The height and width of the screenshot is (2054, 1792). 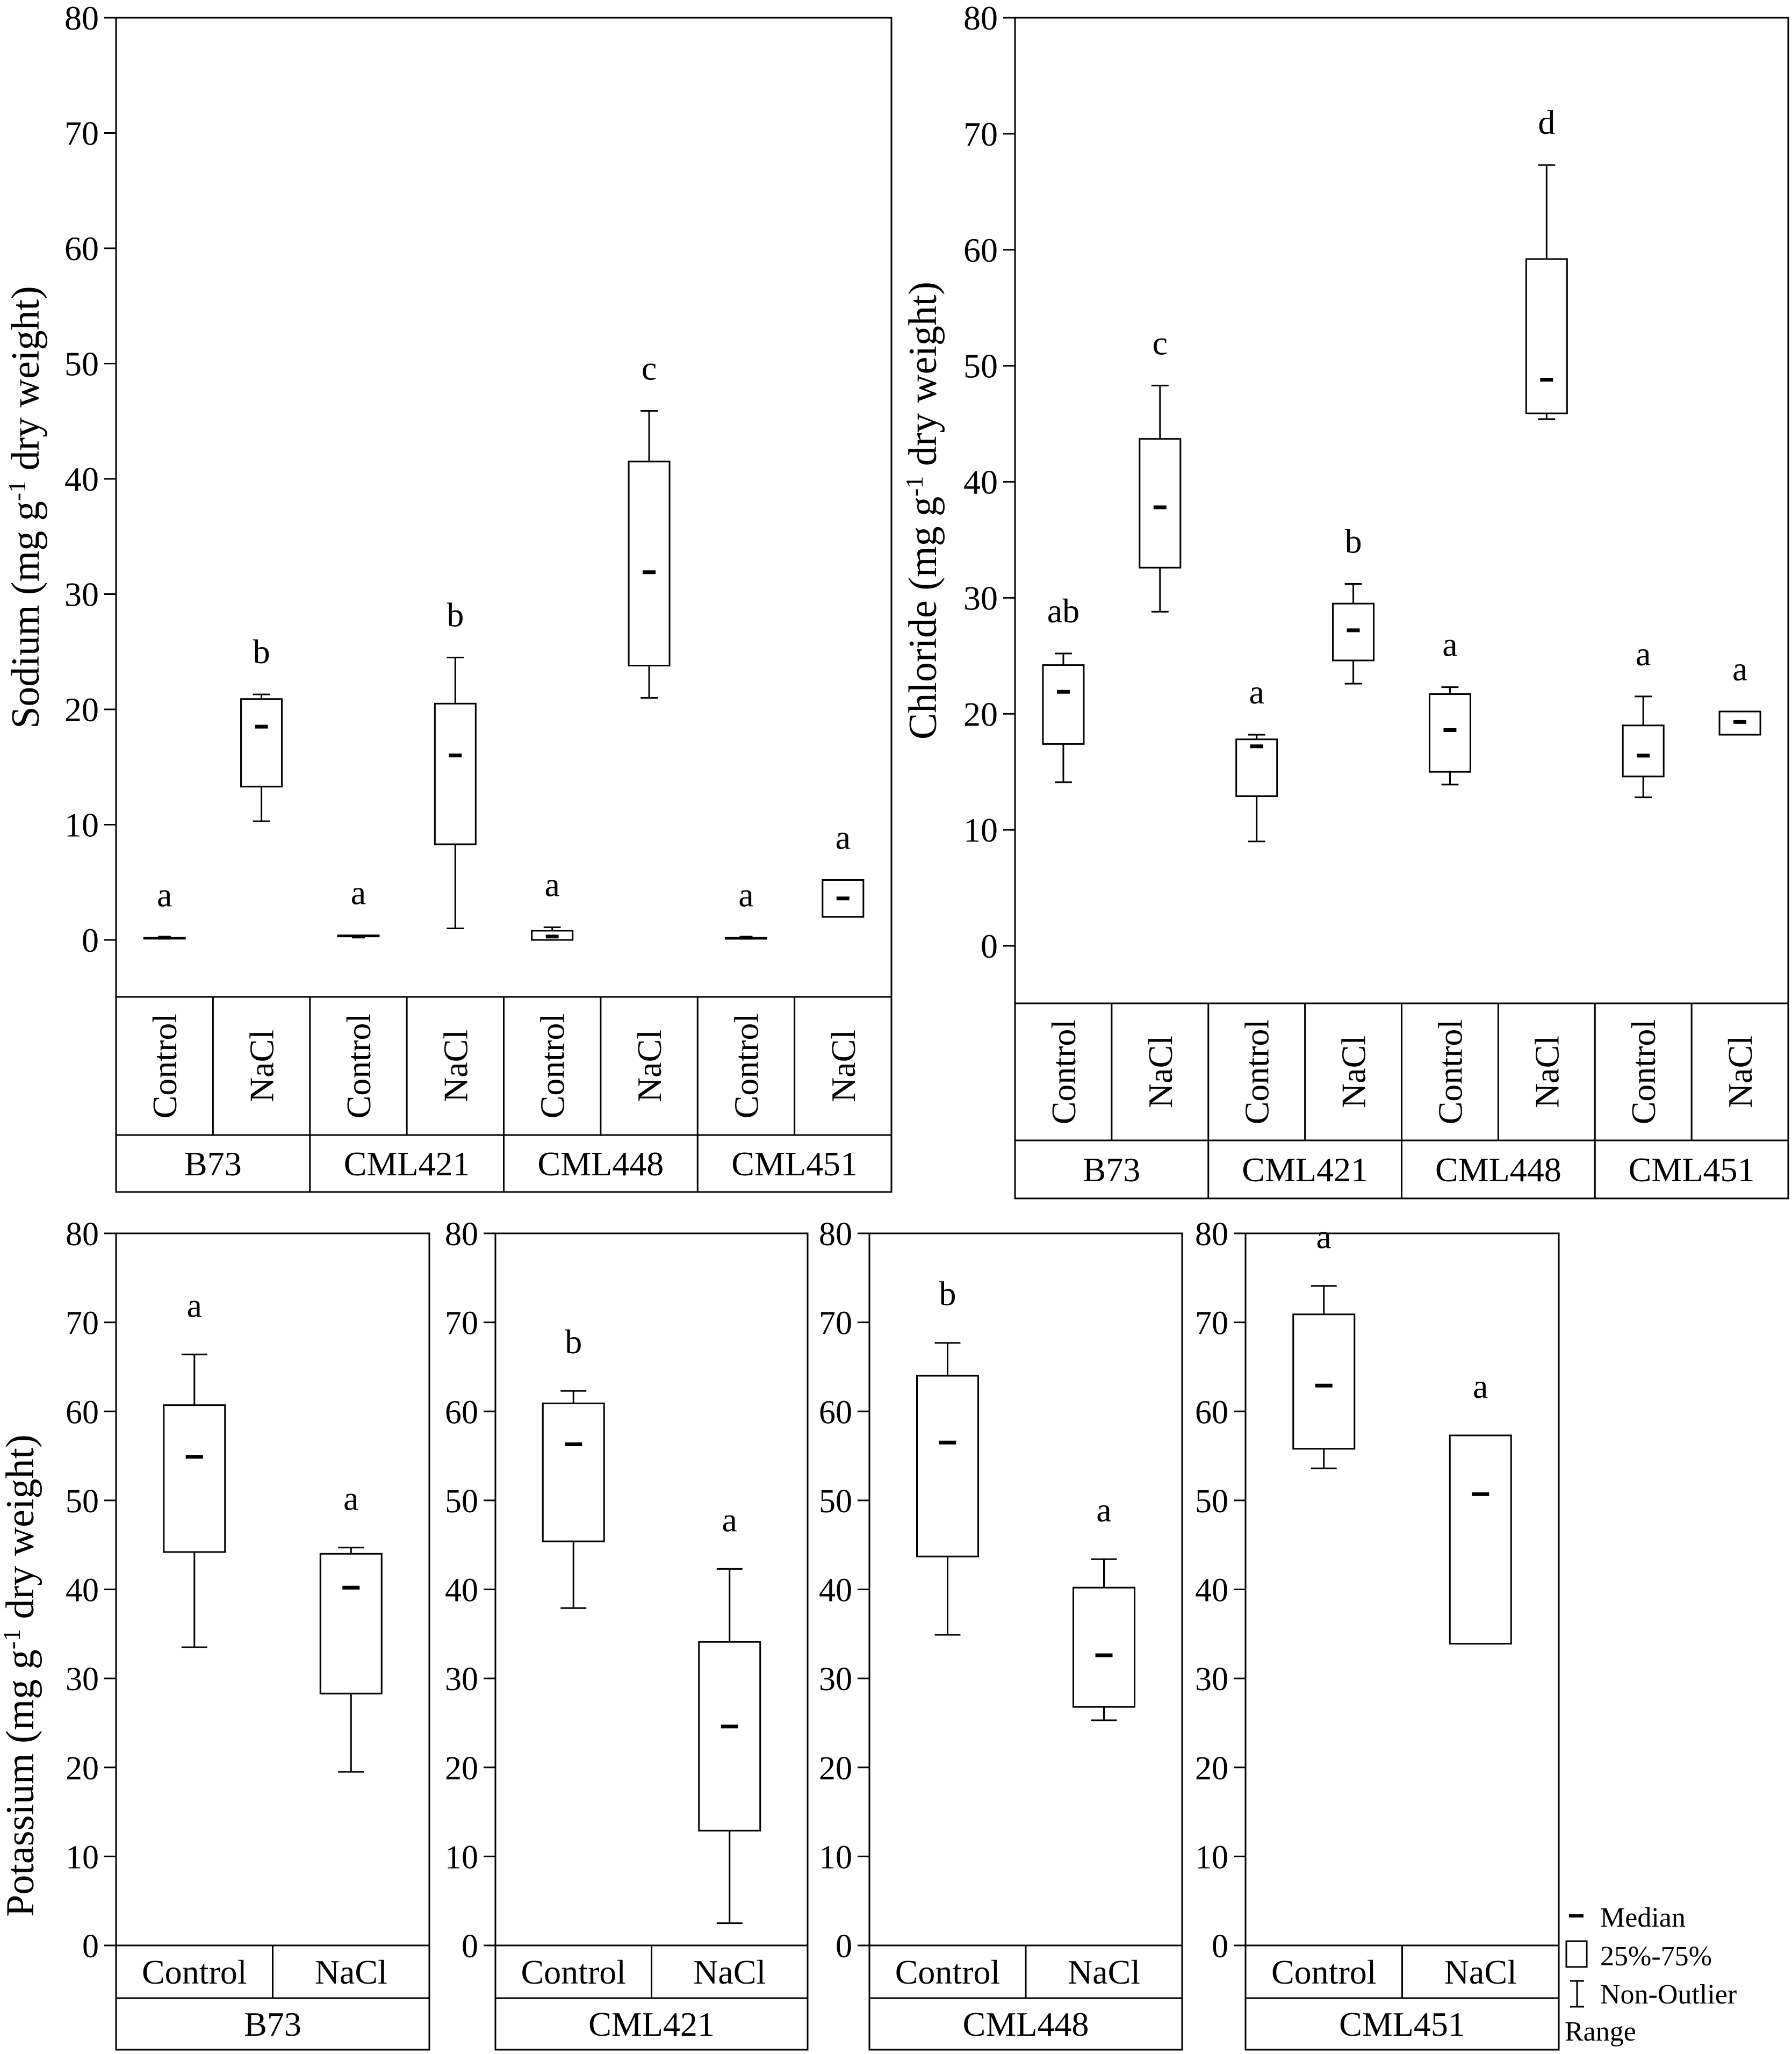 I want to click on chloride-cml421-nacl-boxplot, so click(x=1353, y=634).